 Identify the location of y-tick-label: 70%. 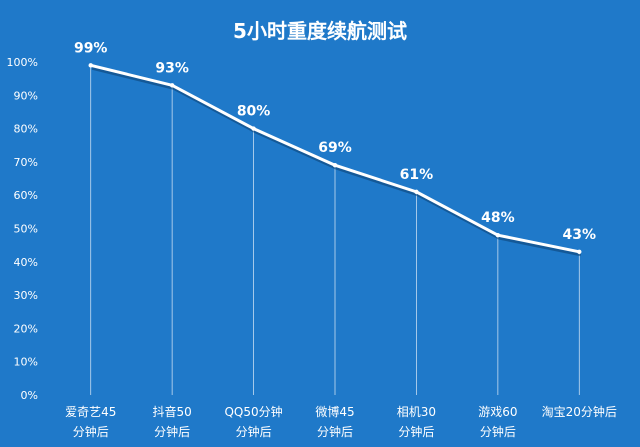
(26, 162).